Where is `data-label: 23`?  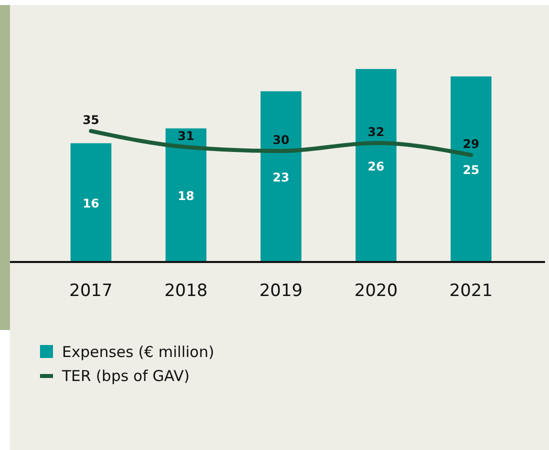 data-label: 23 is located at coordinates (281, 177).